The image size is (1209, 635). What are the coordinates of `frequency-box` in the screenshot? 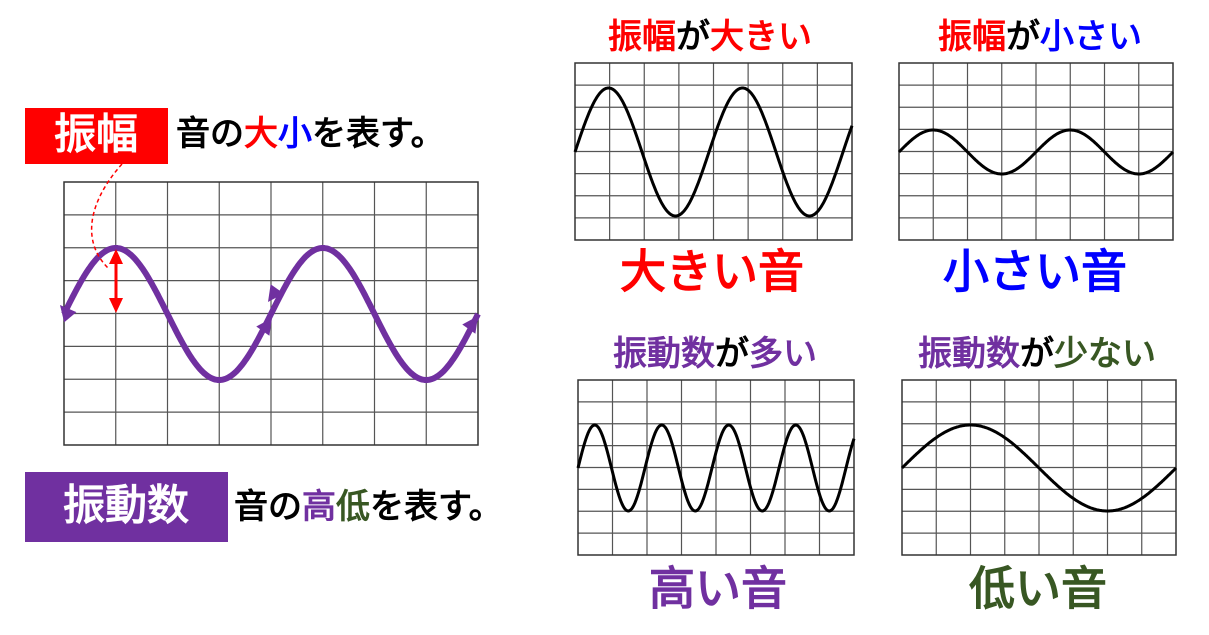 It's located at (126, 507).